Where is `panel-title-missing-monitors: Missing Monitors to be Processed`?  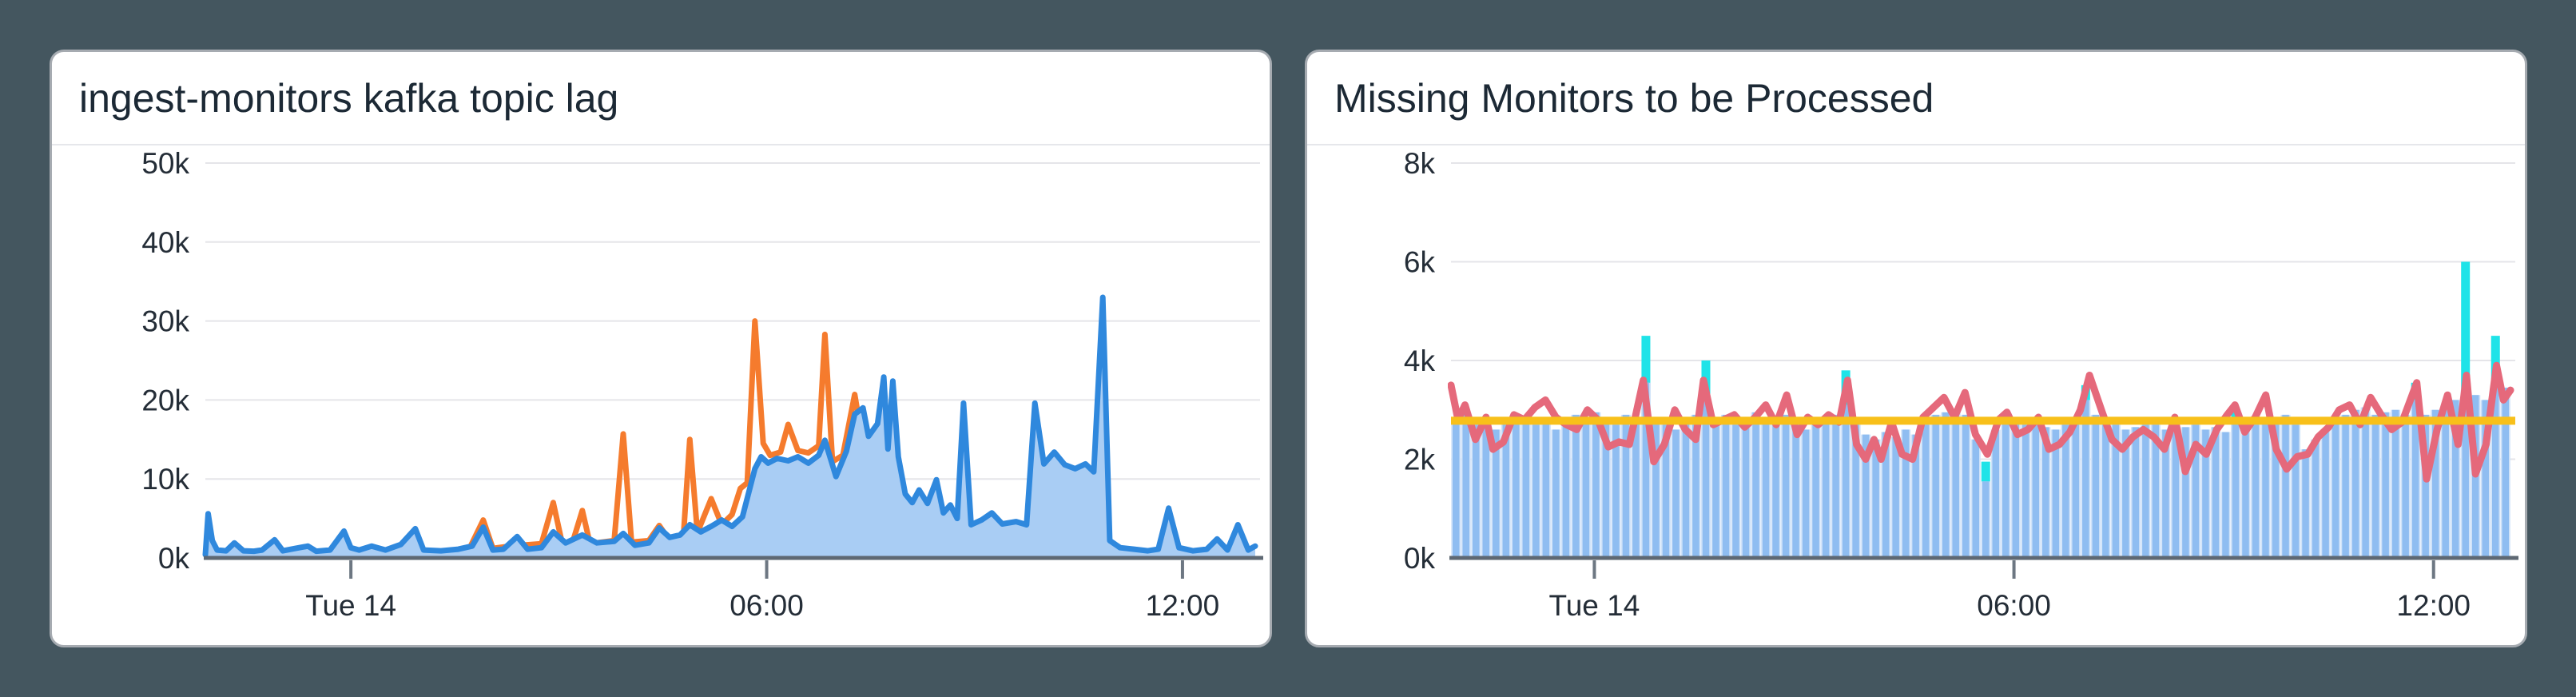
panel-title-missing-monitors: Missing Monitors to be Processed is located at coordinates (1916, 98).